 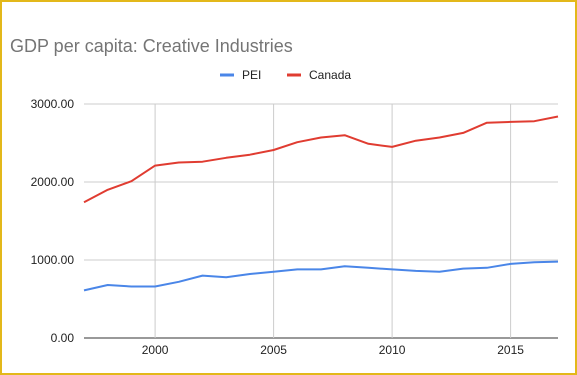 What do you see at coordinates (63, 338) in the screenshot?
I see `y-tick-label: 0.00` at bounding box center [63, 338].